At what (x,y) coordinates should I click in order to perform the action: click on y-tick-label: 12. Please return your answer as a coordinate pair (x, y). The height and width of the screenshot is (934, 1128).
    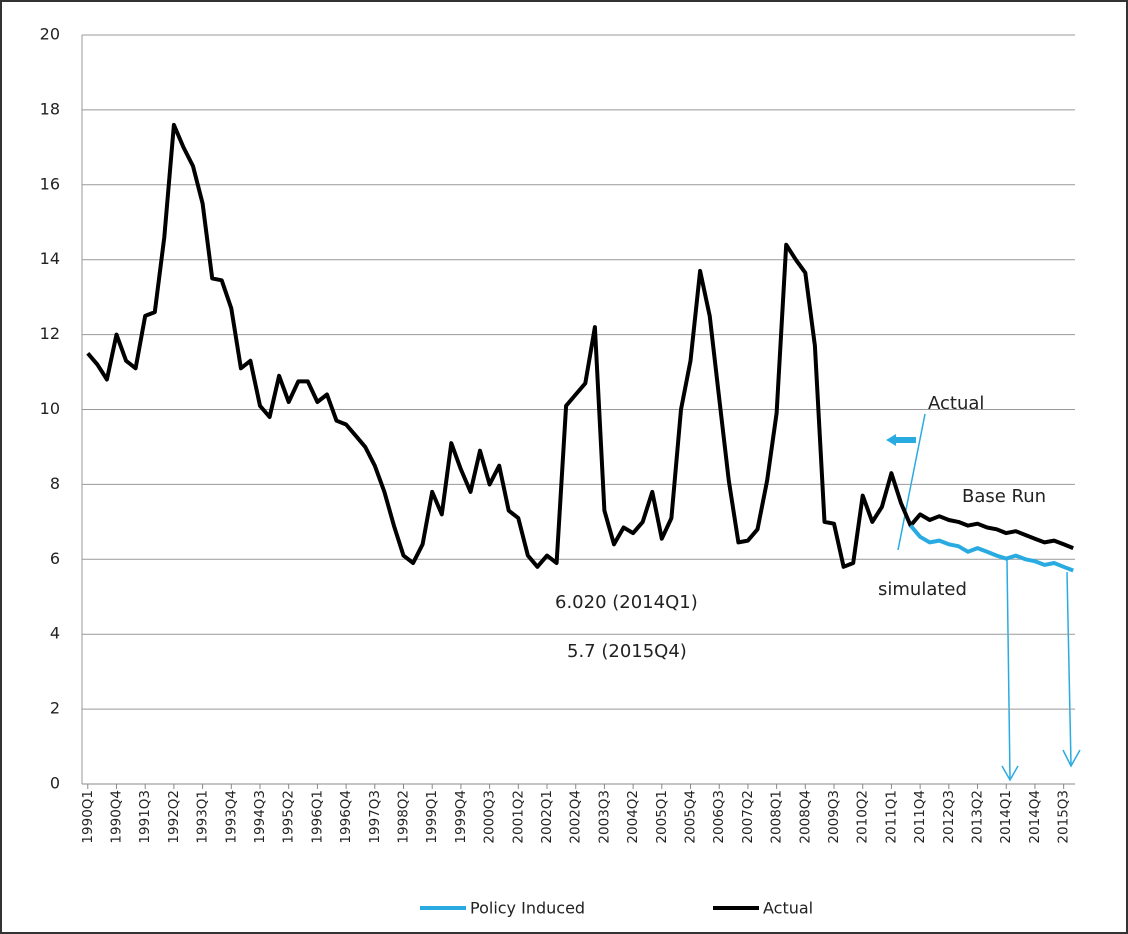
    Looking at the image, I should click on (50, 333).